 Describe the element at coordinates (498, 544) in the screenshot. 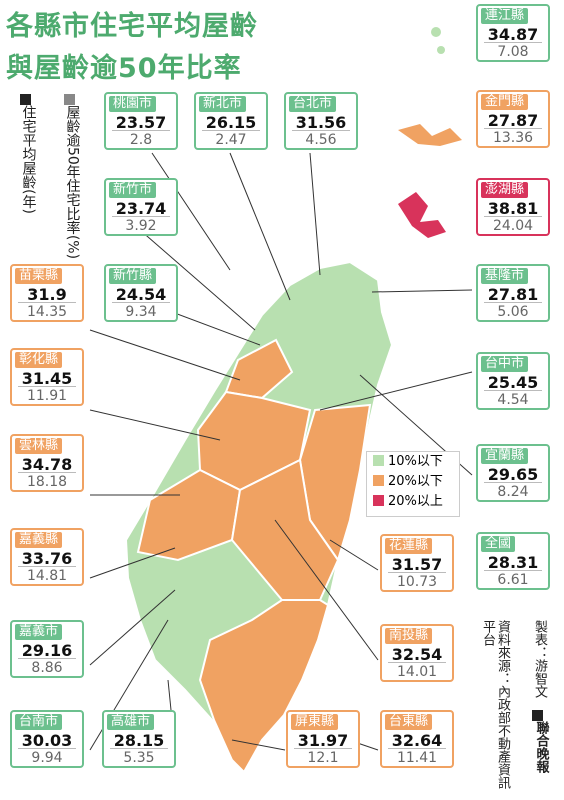

I see `county-name: 全國` at that location.